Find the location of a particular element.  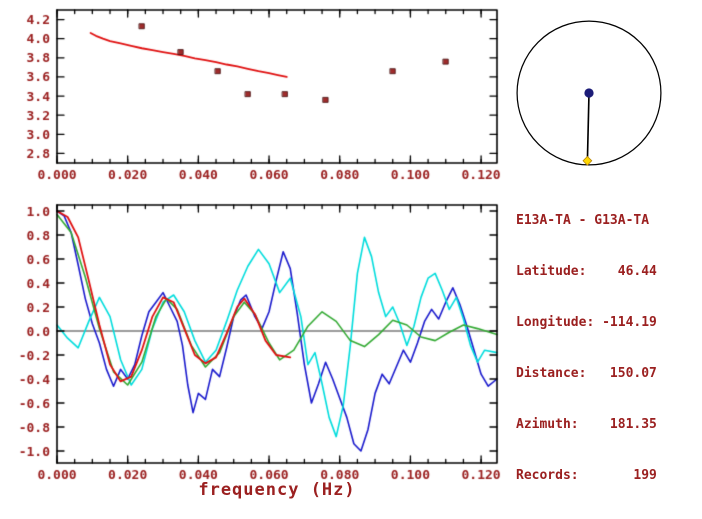

distance-line: Distance: 150.07 is located at coordinates (586, 373).